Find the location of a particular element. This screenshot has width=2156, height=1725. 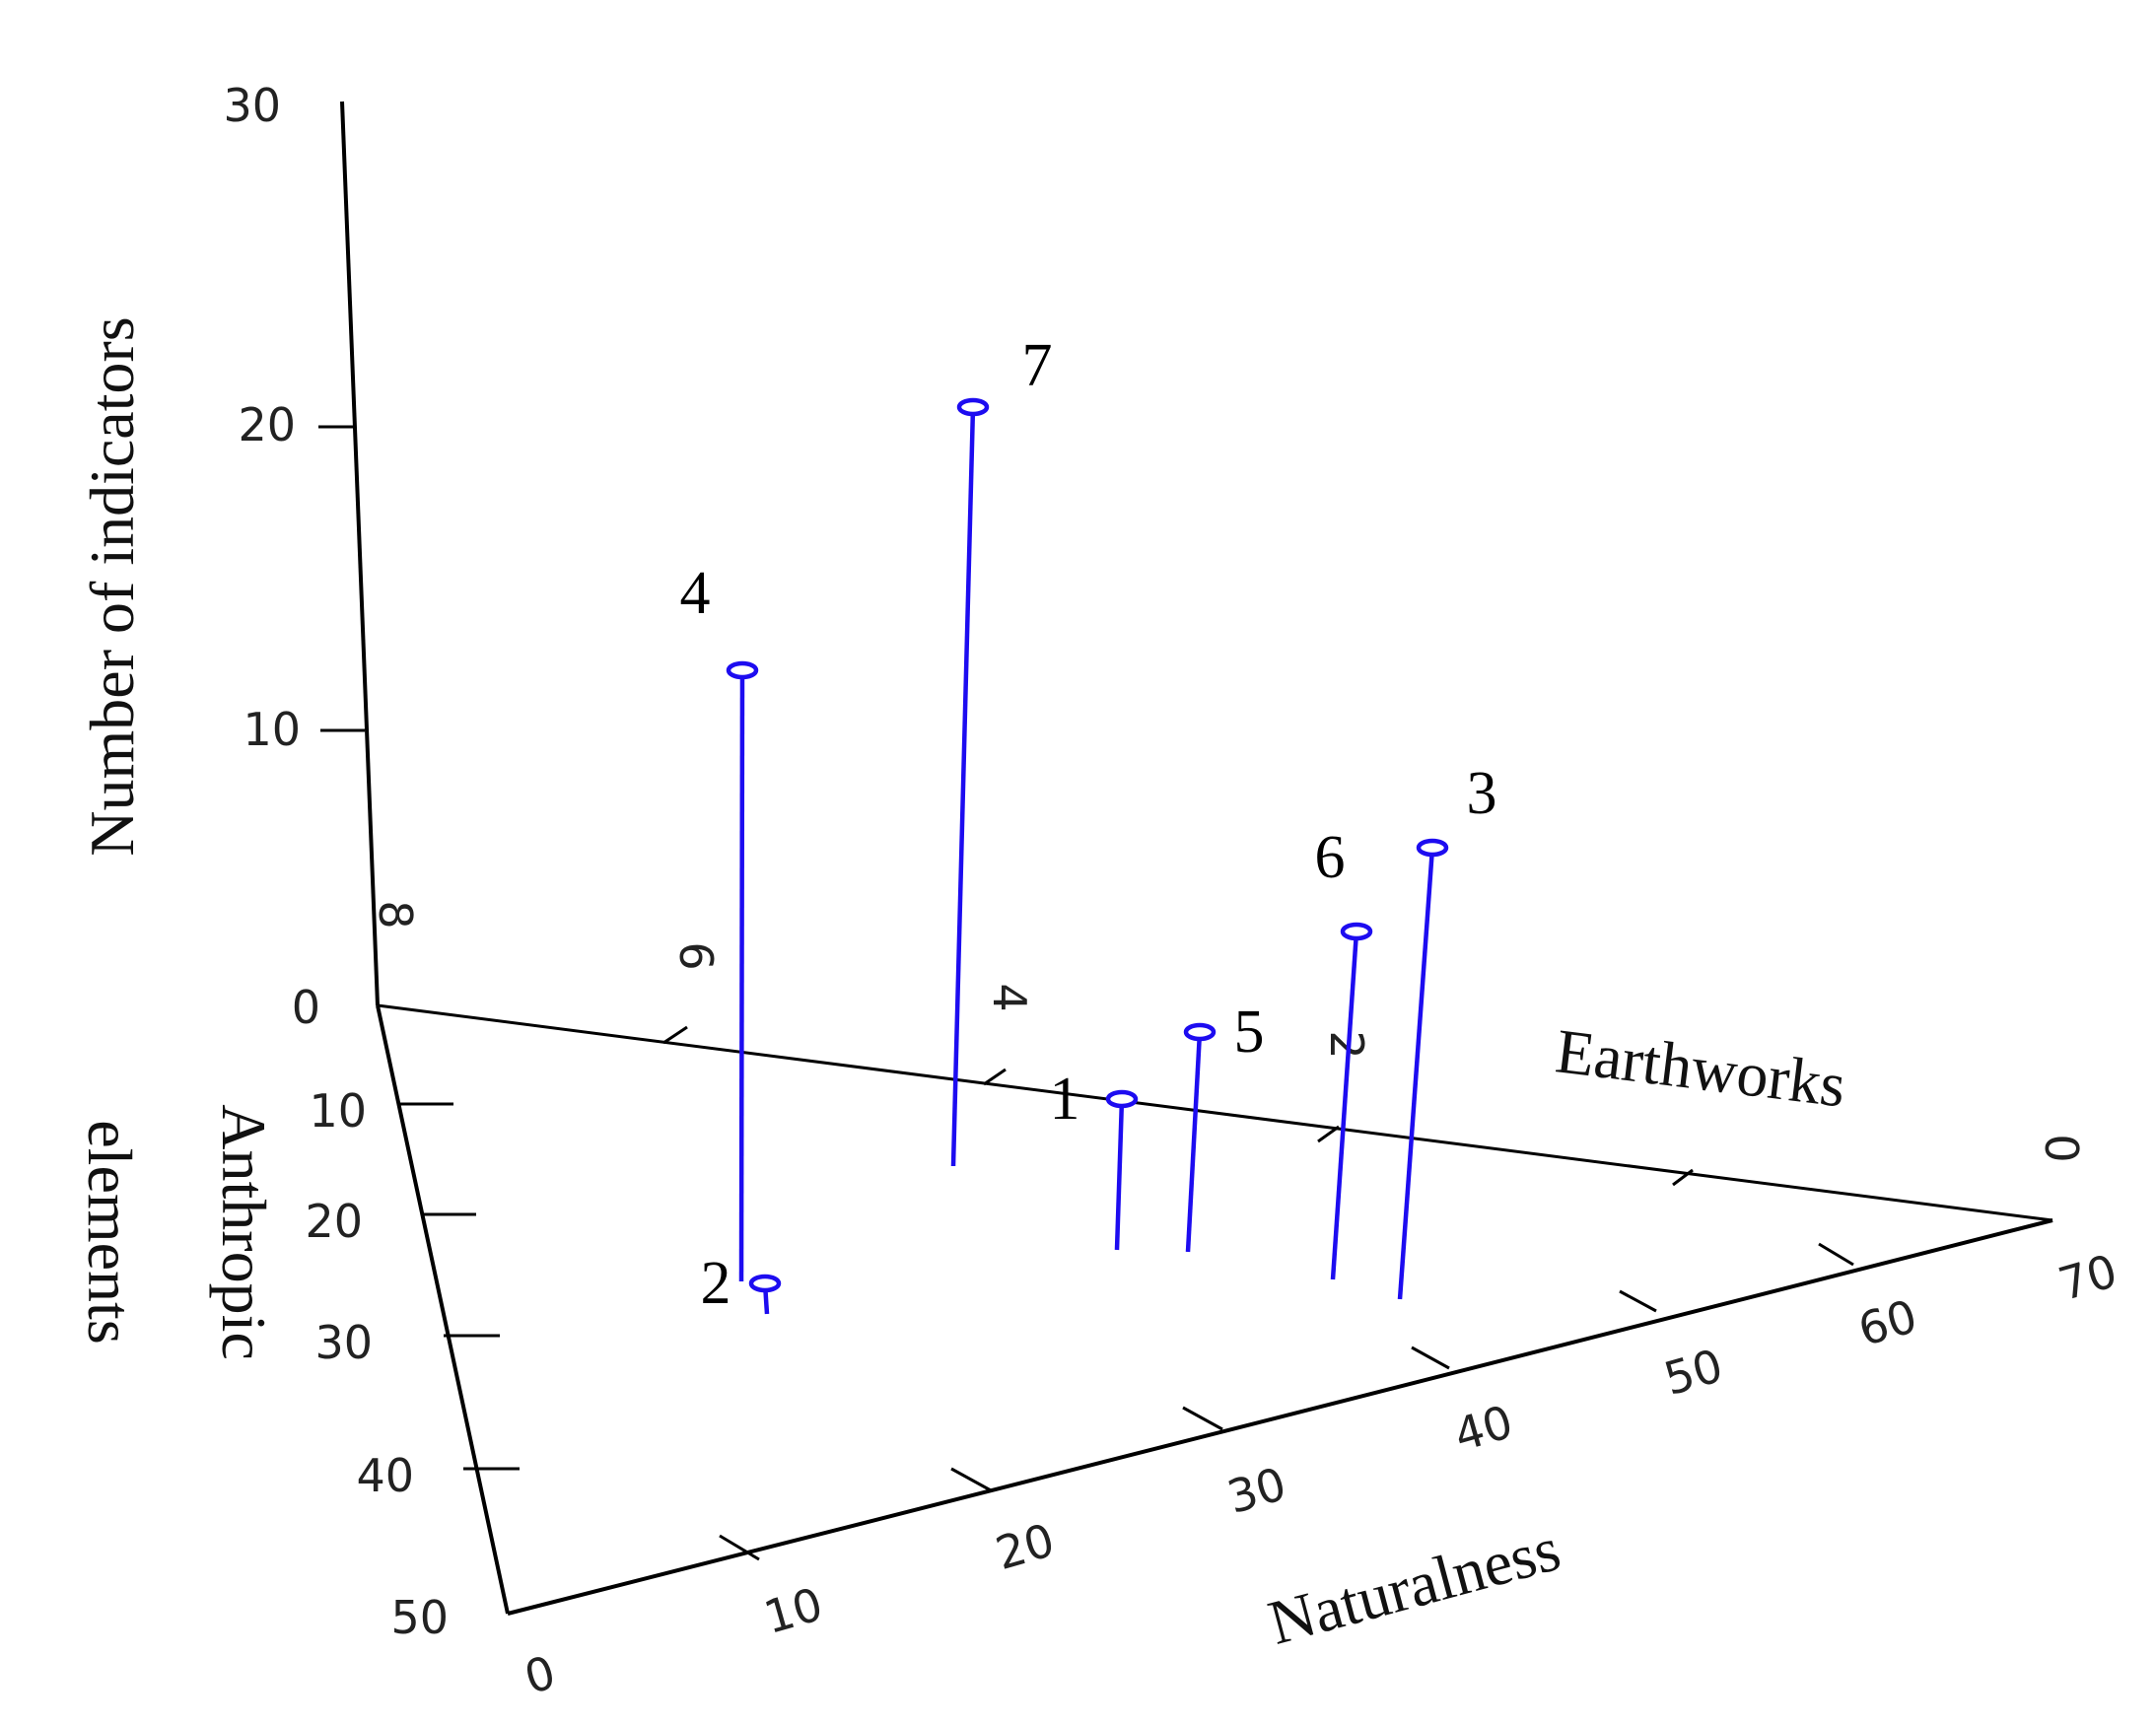

data-point-label: 2 is located at coordinates (716, 1284).